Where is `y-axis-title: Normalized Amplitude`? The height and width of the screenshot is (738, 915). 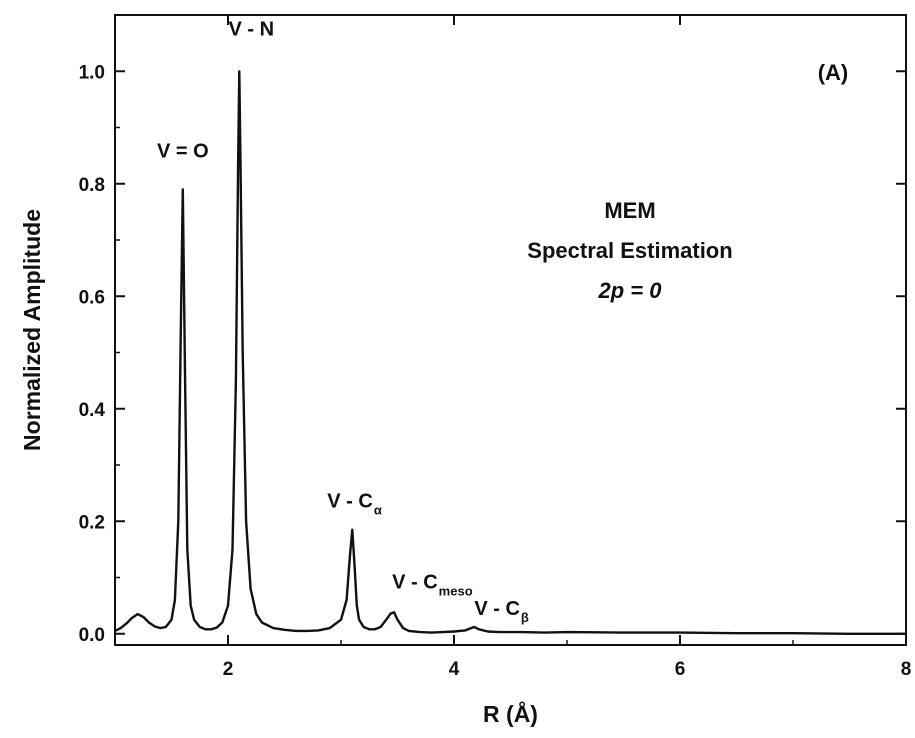
y-axis-title: Normalized Amplitude is located at coordinates (32, 330).